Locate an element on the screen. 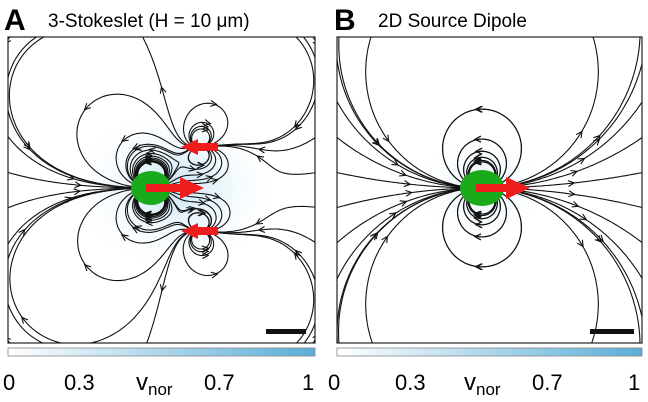  panel-a-colorbar-bar is located at coordinates (161, 352).